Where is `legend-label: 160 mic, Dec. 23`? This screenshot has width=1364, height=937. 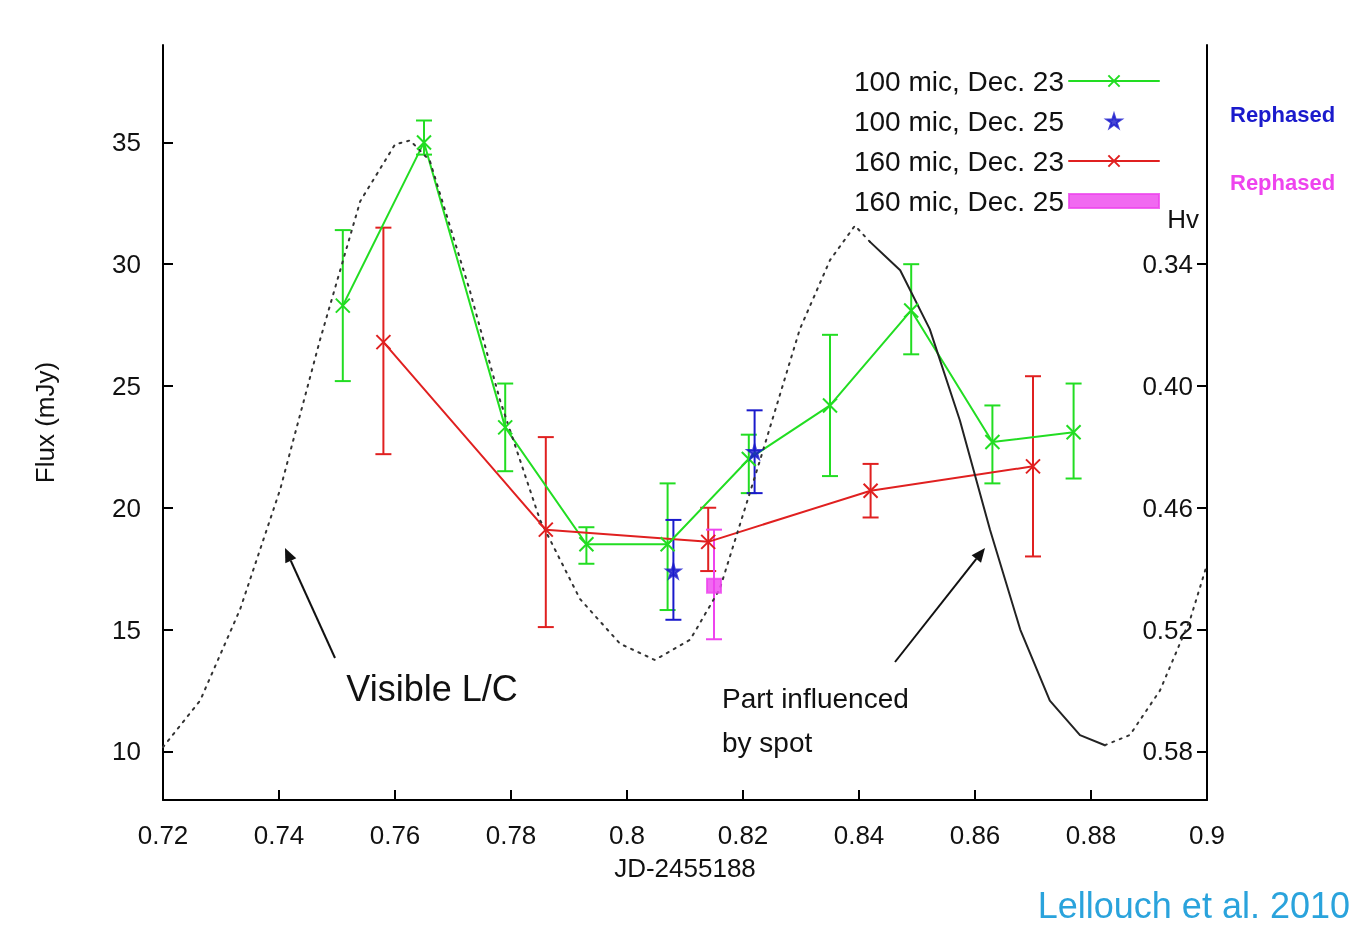
legend-label: 160 mic, Dec. 23 is located at coordinates (958, 161).